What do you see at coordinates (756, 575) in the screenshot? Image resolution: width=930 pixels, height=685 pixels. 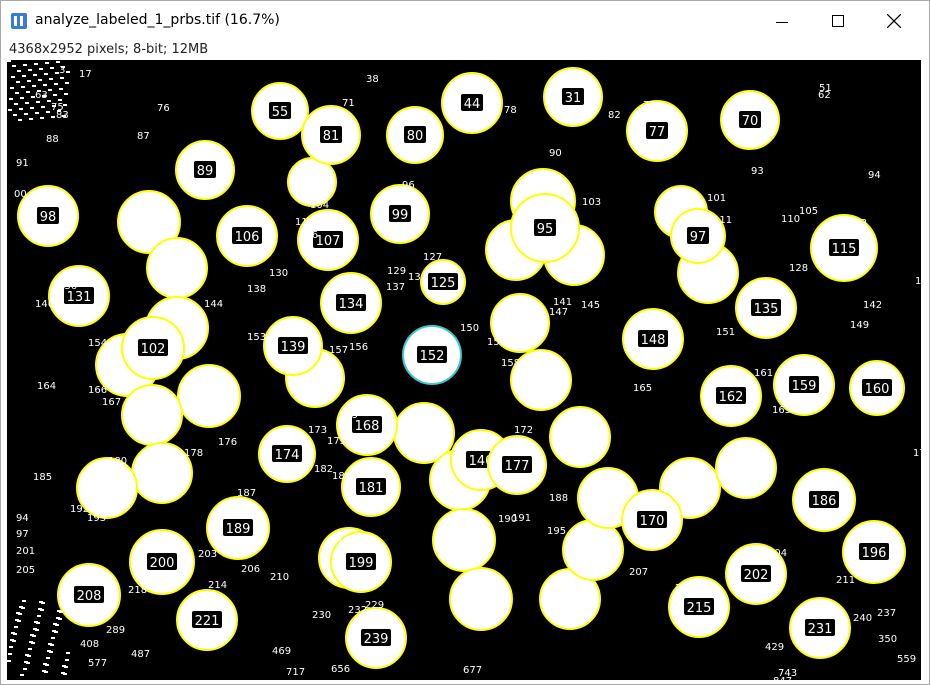 I see `particle-label: 202` at bounding box center [756, 575].